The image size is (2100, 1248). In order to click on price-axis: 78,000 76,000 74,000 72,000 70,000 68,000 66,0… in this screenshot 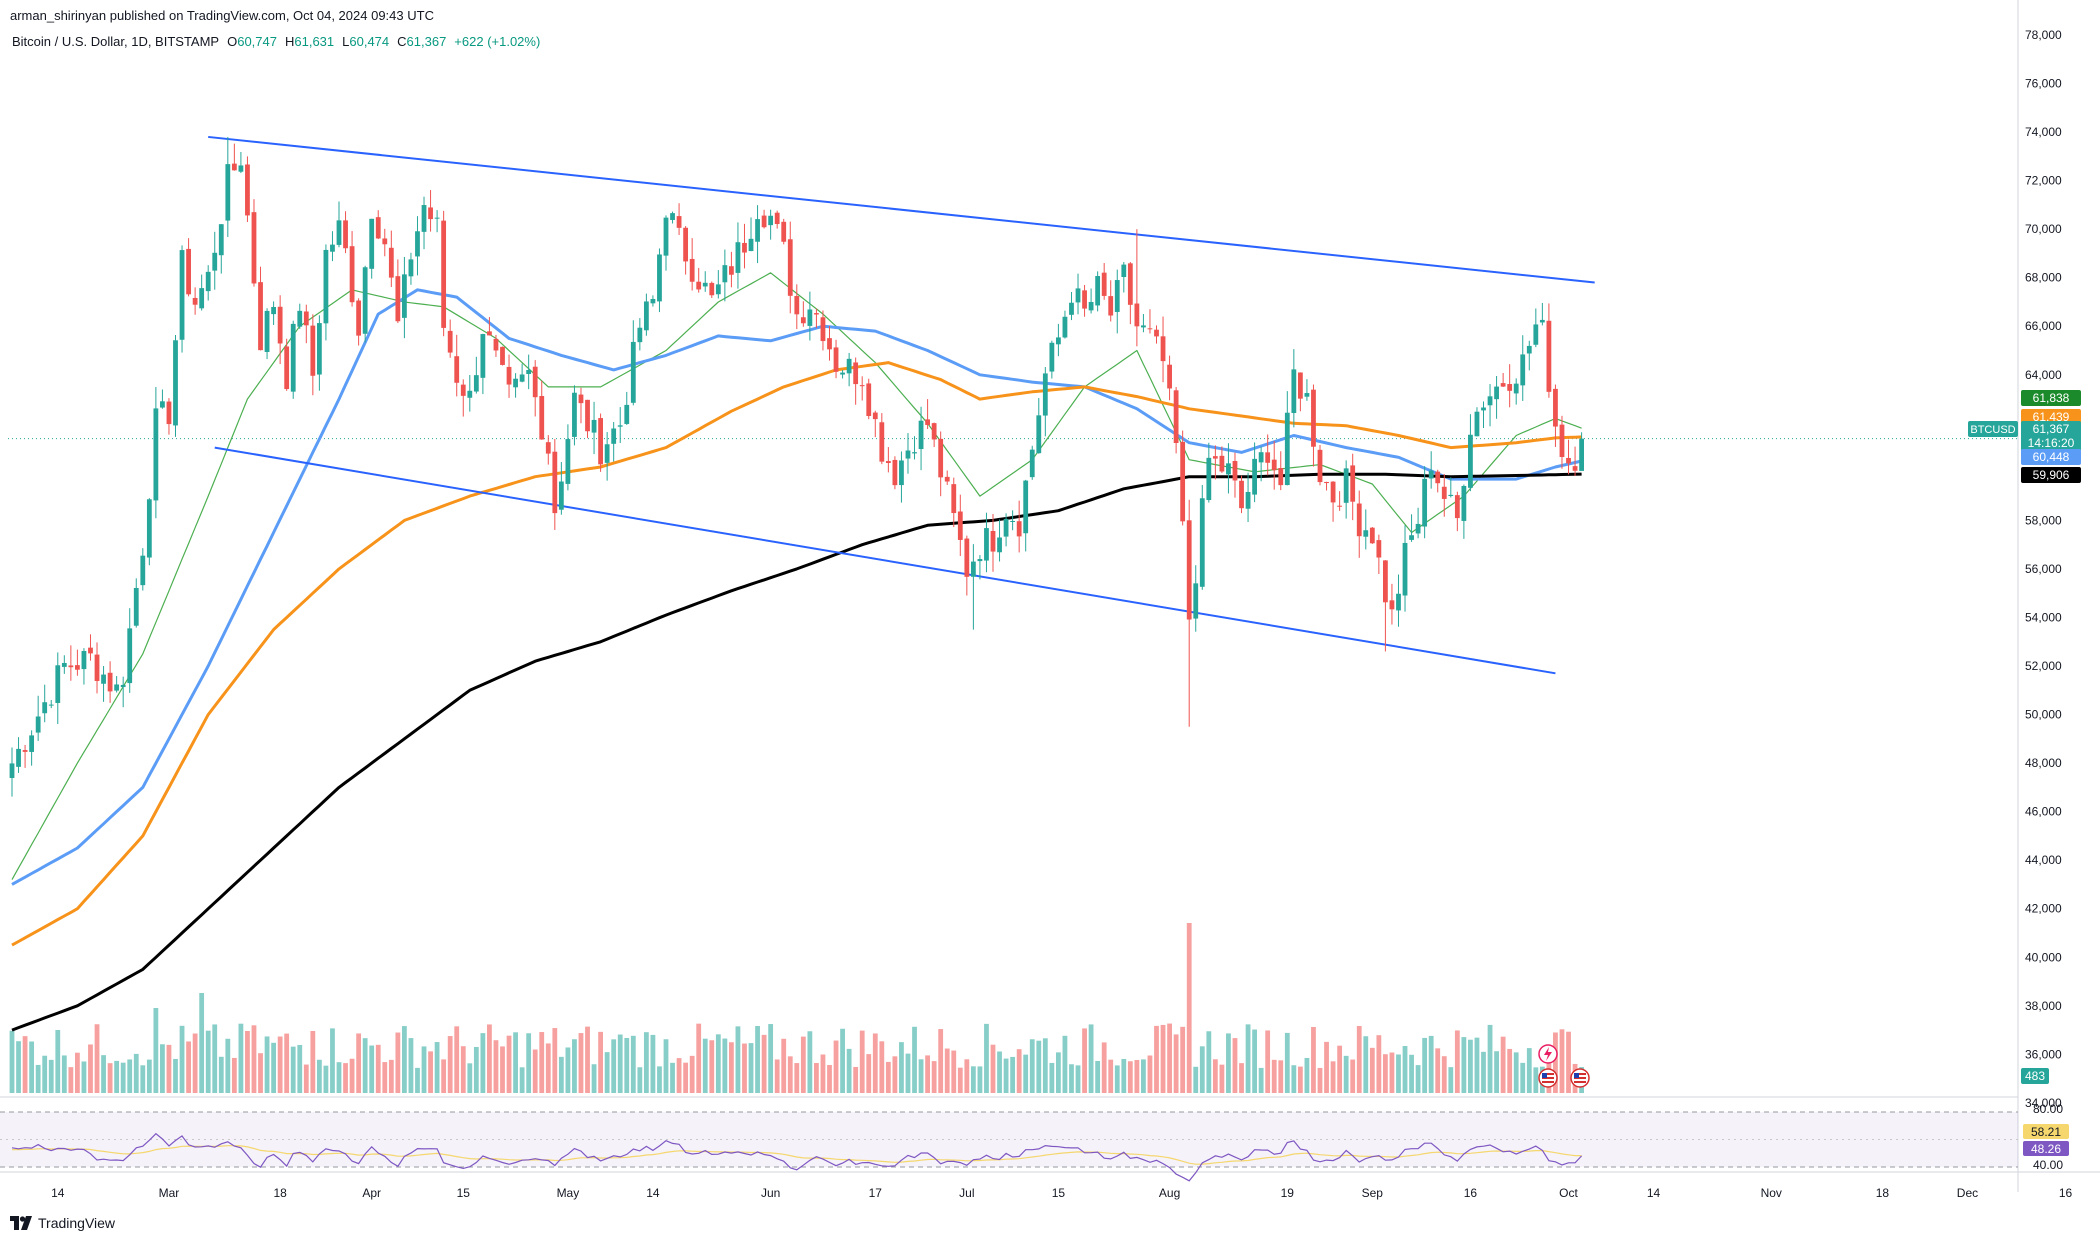, I will do `click(2043, 569)`.